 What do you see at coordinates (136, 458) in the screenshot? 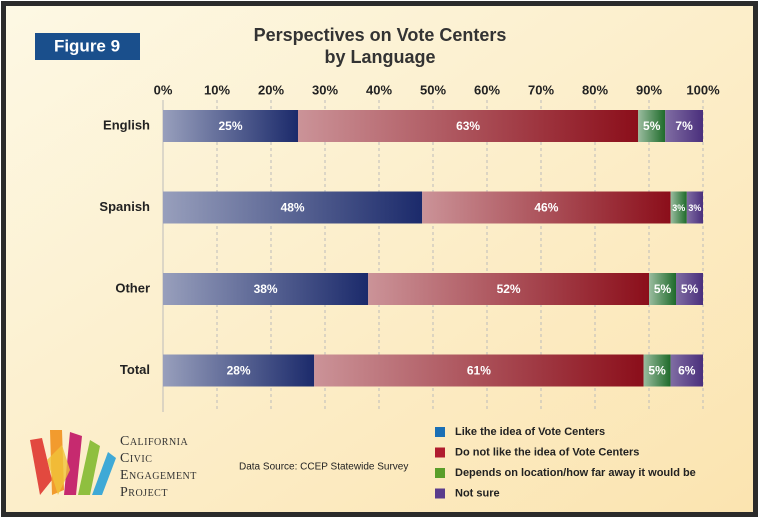
I see `logo-text: Civic` at bounding box center [136, 458].